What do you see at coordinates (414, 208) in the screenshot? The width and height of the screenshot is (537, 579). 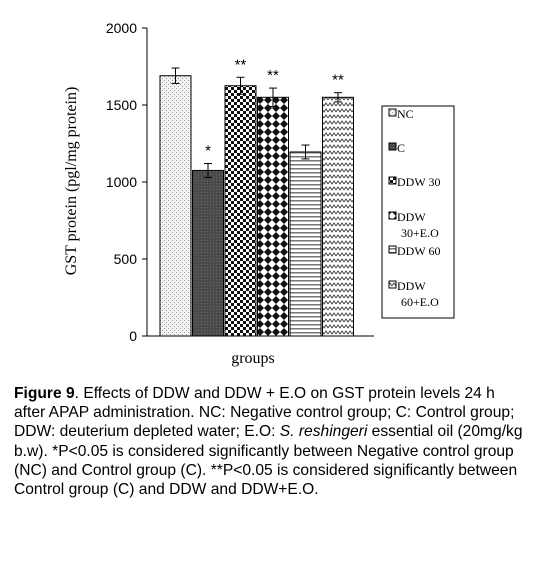 I see `legend: NC C DDW 30 DDW 30+E.O DDW 60 DDW 60+E.O` at bounding box center [414, 208].